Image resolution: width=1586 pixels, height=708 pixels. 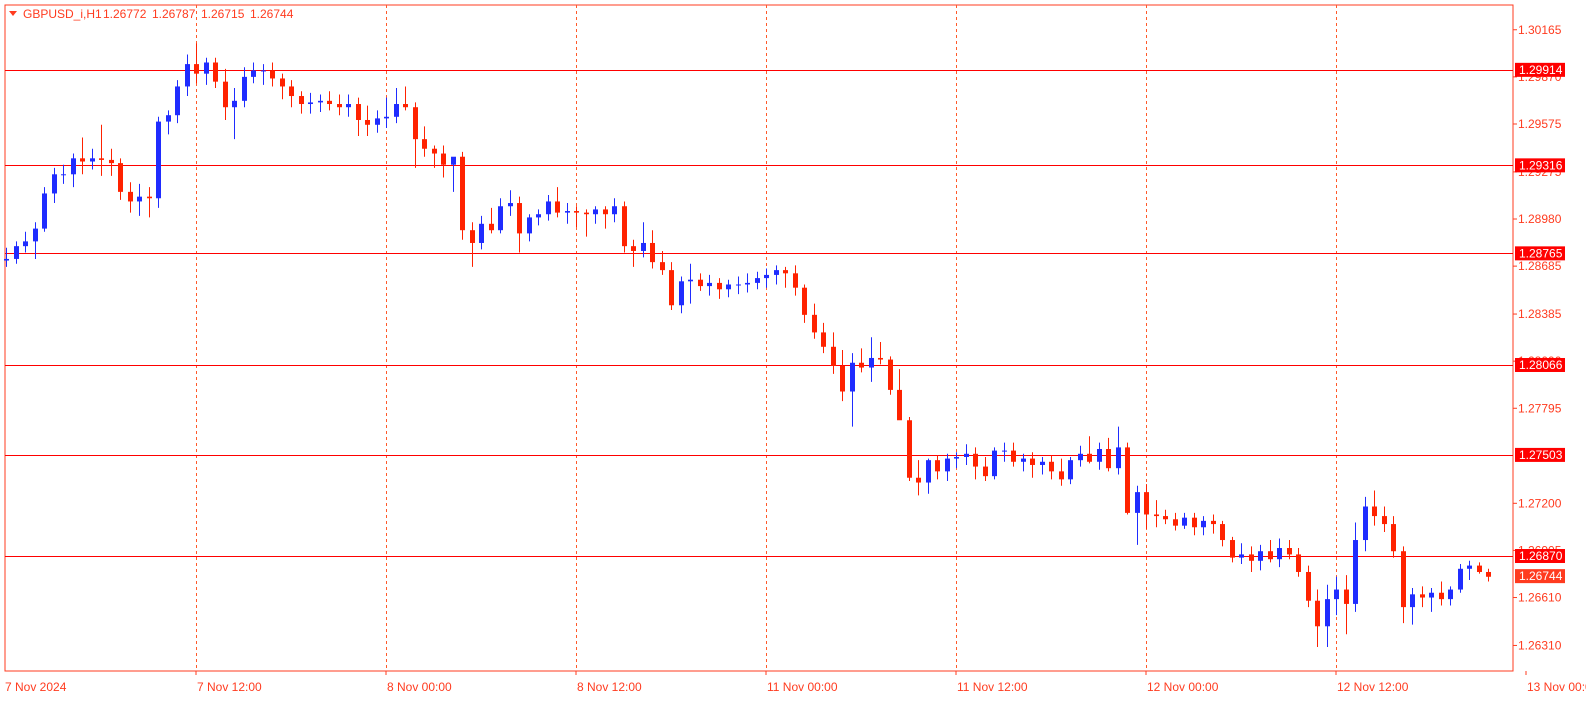 What do you see at coordinates (1540, 266) in the screenshot?
I see `y-tick-label: 1.28685` at bounding box center [1540, 266].